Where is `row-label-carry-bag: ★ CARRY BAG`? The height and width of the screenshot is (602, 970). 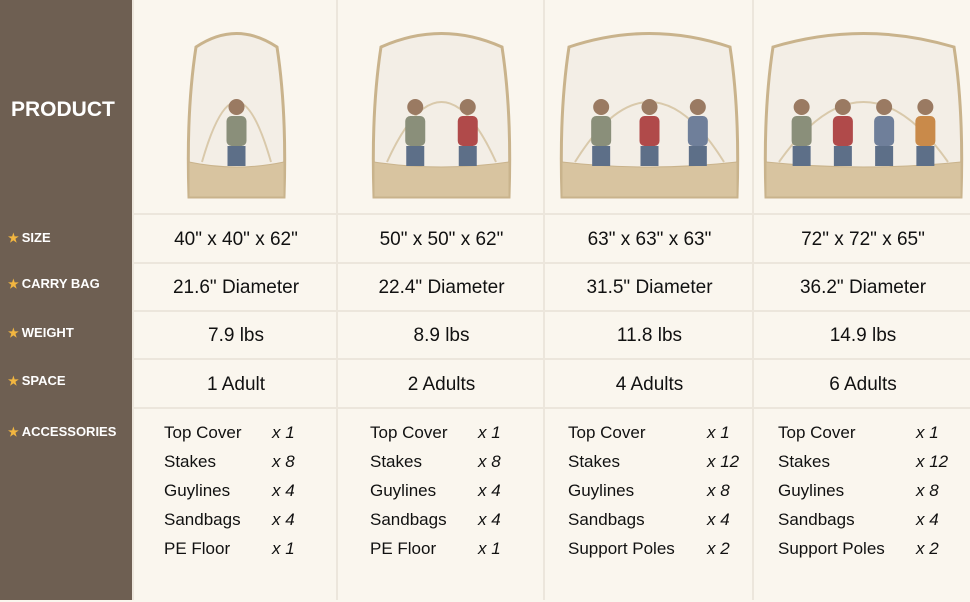 row-label-carry-bag: ★ CARRY BAG is located at coordinates (54, 283).